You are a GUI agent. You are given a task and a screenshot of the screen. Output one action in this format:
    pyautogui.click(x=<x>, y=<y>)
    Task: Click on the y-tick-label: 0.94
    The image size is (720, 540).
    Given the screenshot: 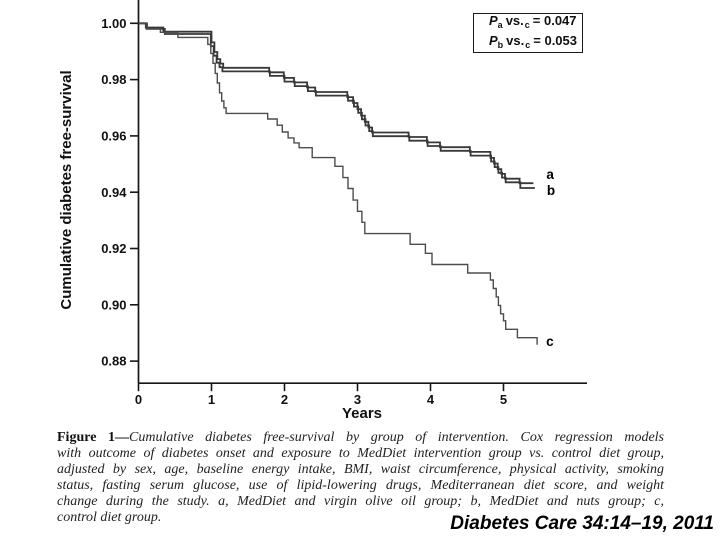 What is the action you would take?
    pyautogui.click(x=114, y=192)
    